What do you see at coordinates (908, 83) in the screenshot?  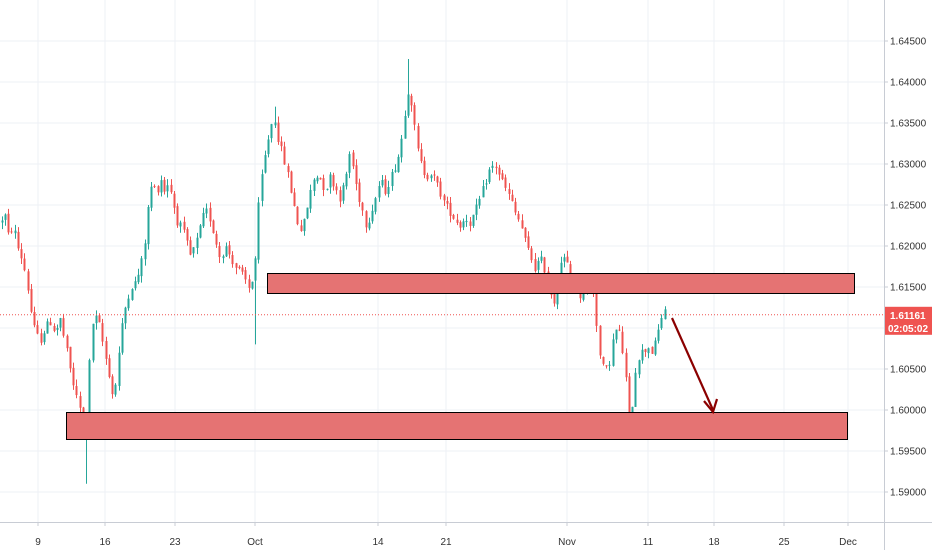 I see `price-tick-label: 1.64000` at bounding box center [908, 83].